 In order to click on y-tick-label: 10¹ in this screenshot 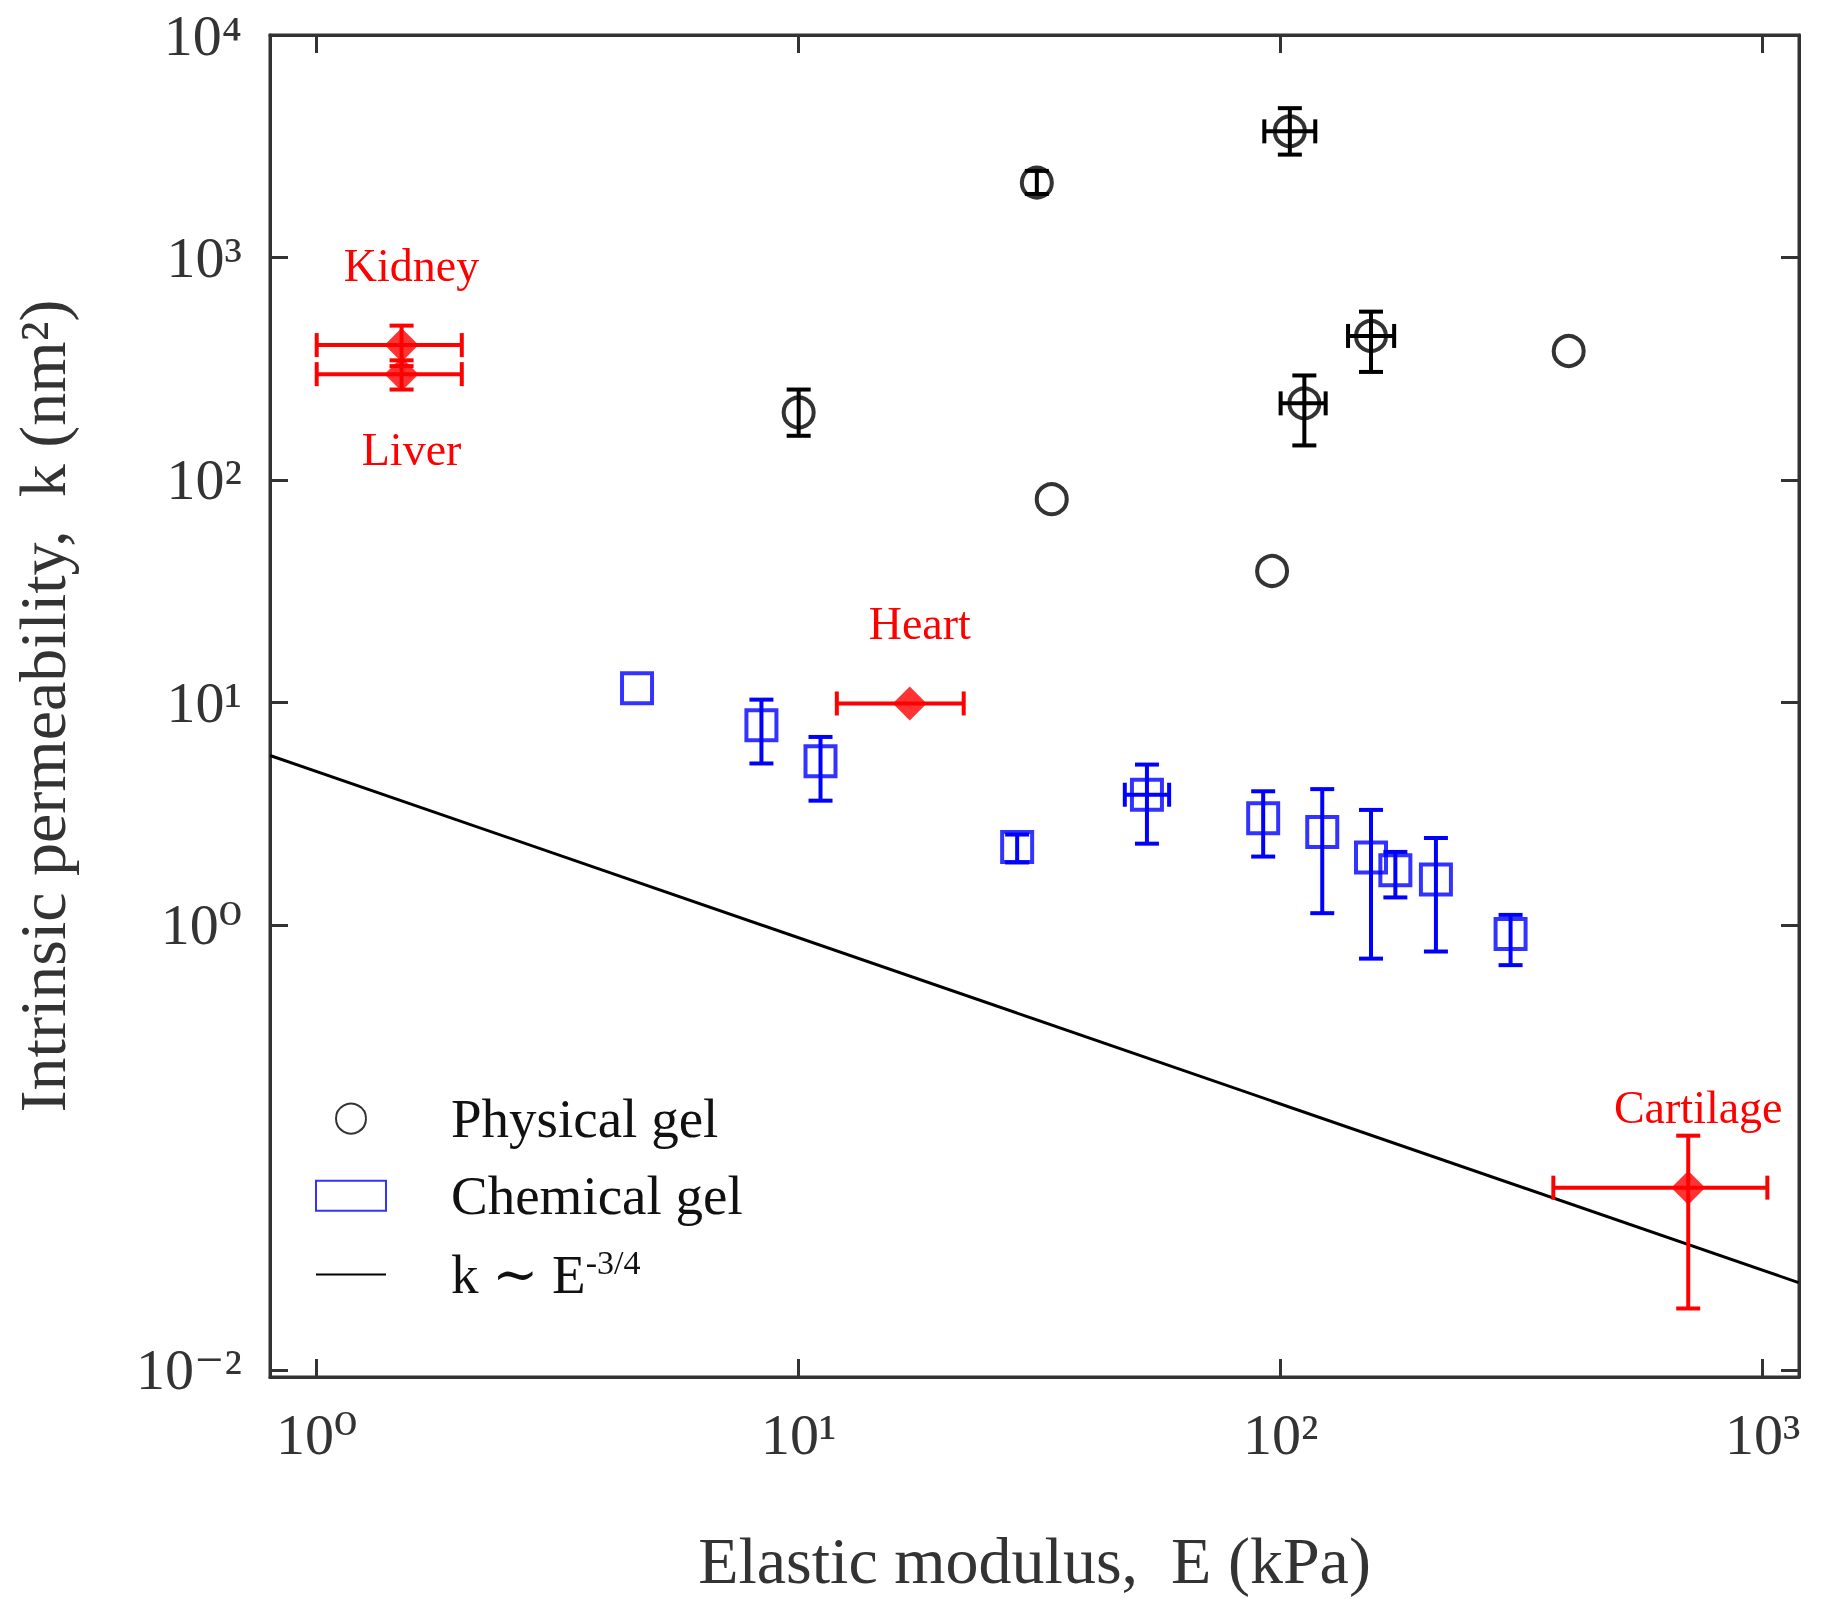, I will do `click(204, 702)`.